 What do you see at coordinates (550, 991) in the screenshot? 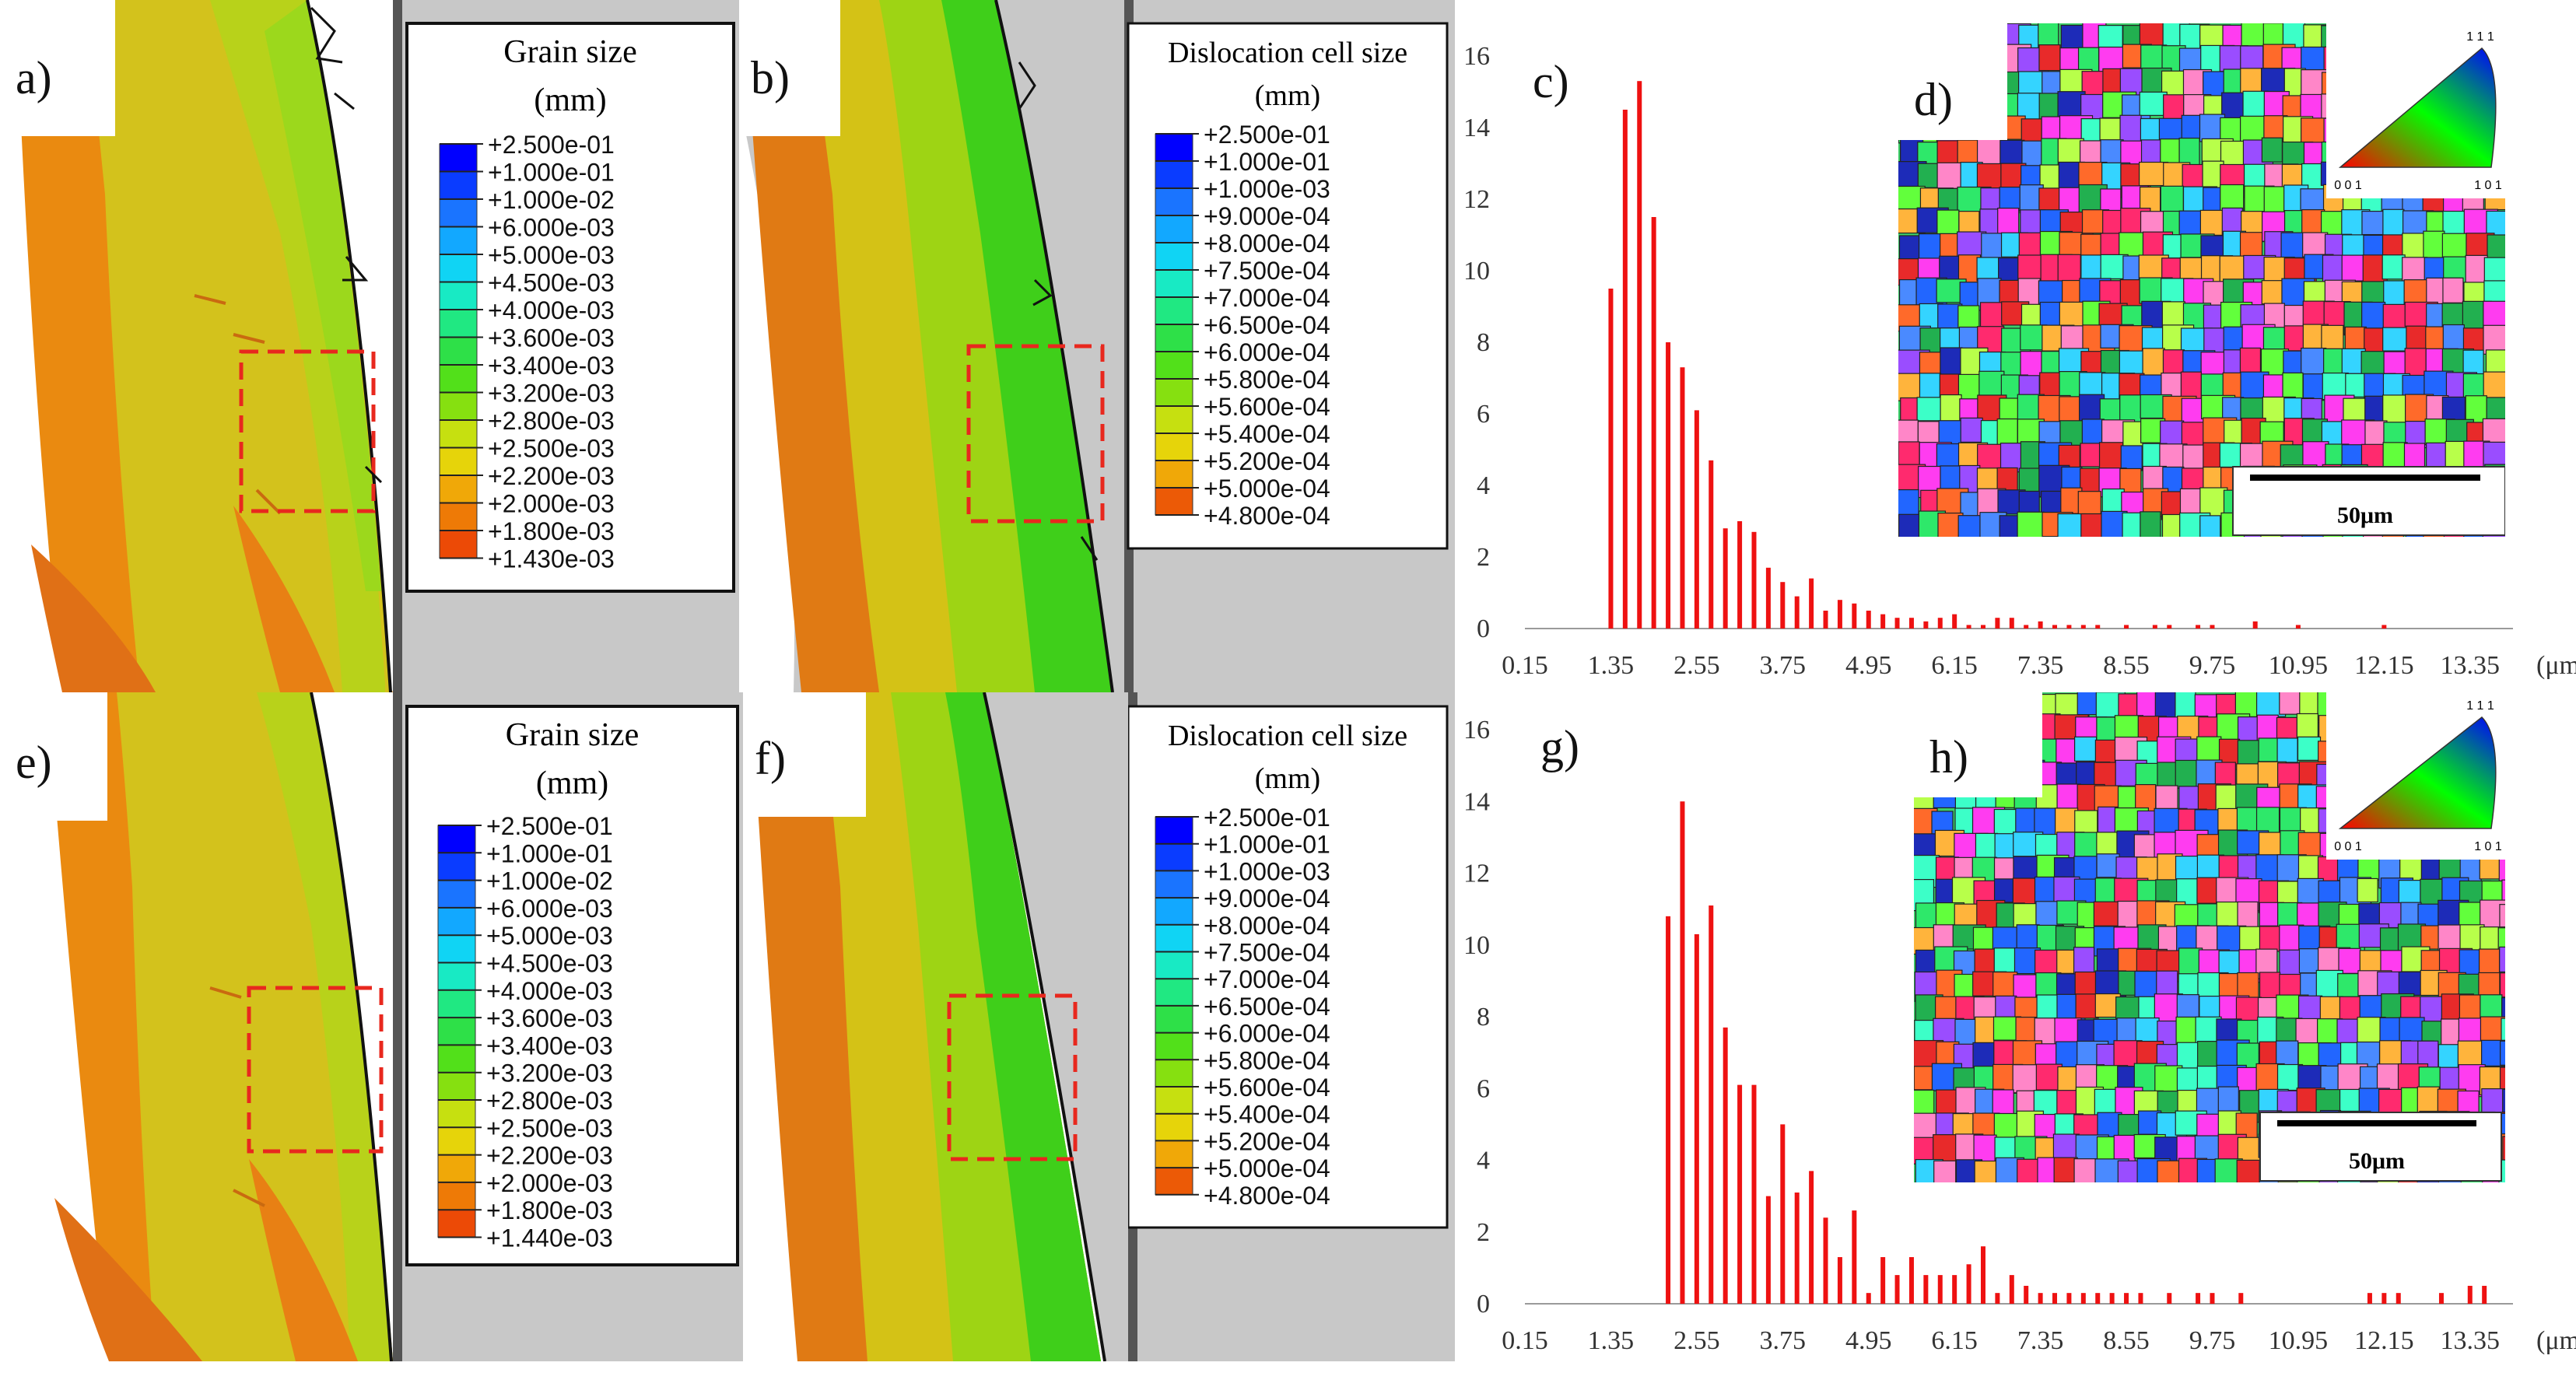
I see `legend-value: +4.000e-03` at bounding box center [550, 991].